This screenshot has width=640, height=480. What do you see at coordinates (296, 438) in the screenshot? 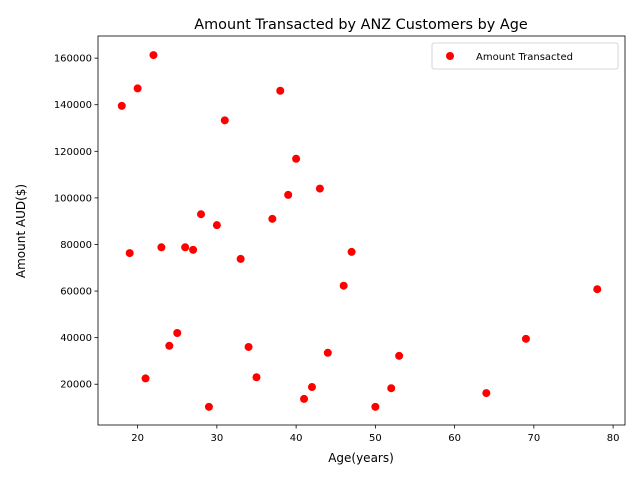
I see `x-tick-label: 40` at bounding box center [296, 438].